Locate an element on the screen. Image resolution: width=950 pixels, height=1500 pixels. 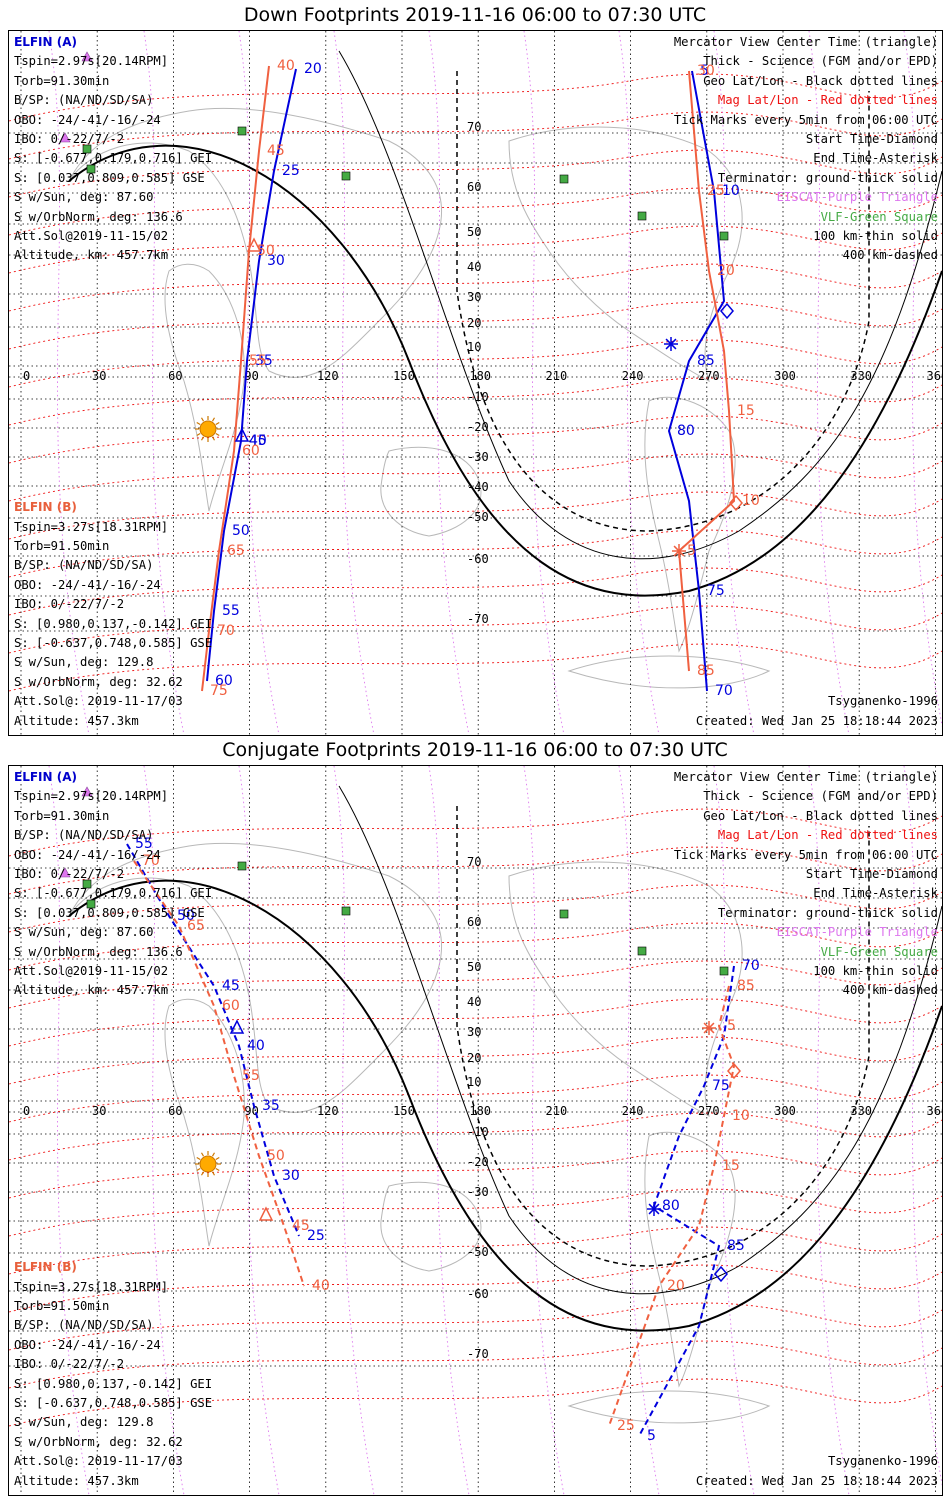
elfin-b-info-line: OBO: -24/-41/-16/-24 is located at coordinates (87, 1344).